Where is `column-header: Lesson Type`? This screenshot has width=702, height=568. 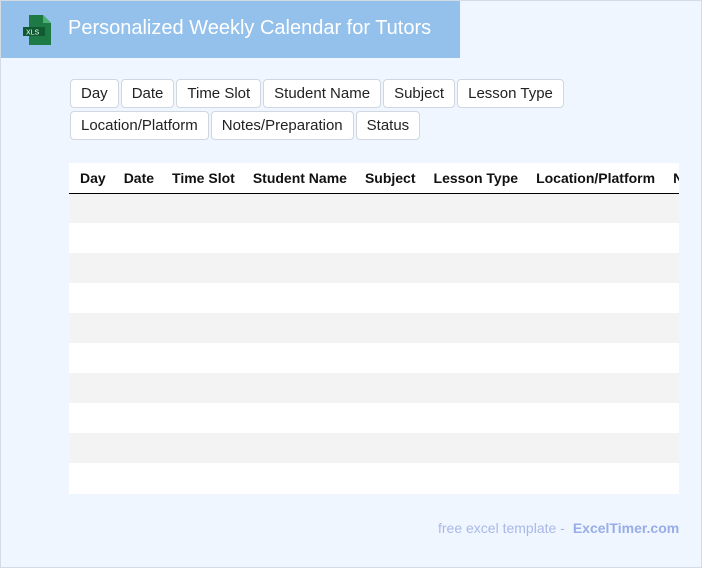
column-header: Lesson Type is located at coordinates (474, 178).